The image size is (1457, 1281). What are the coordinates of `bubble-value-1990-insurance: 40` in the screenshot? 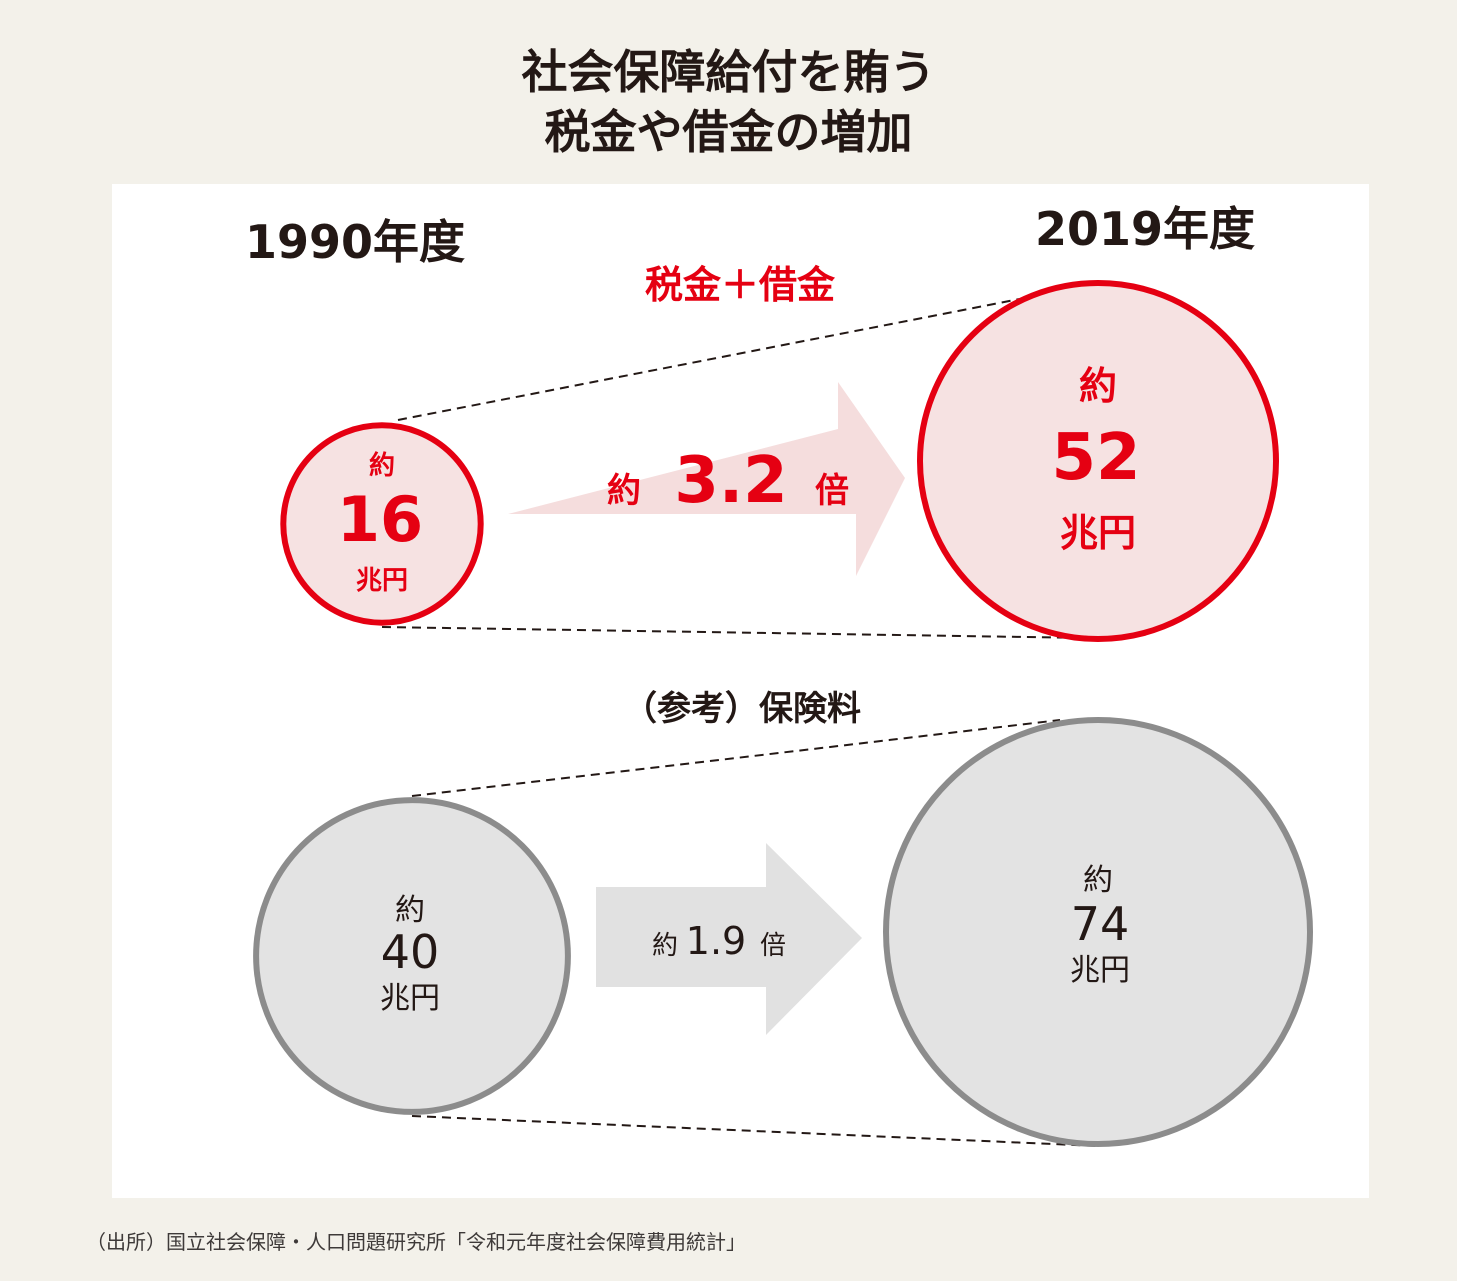 It's located at (410, 952).